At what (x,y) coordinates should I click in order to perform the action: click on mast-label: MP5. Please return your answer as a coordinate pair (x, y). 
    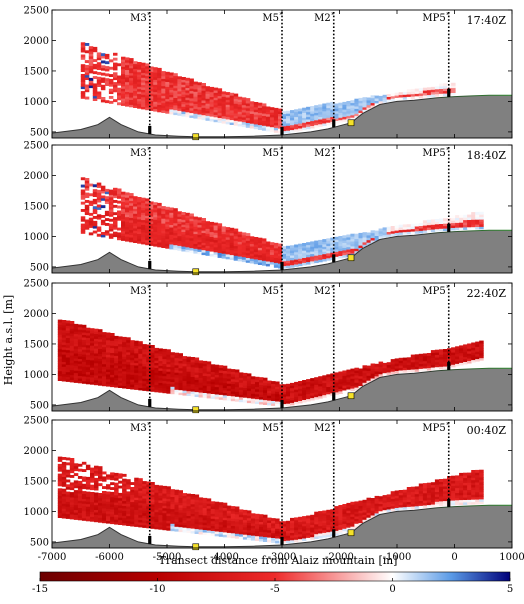
    Looking at the image, I should click on (433, 291).